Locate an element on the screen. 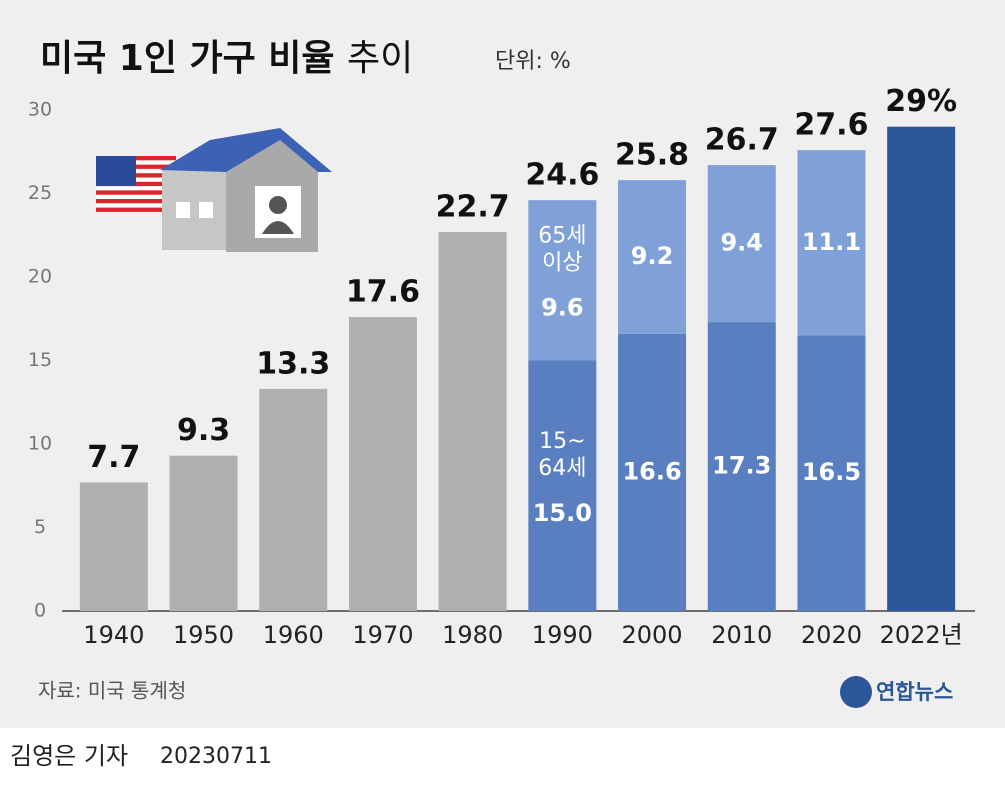  segment-value-label: 16.5 is located at coordinates (831, 472).